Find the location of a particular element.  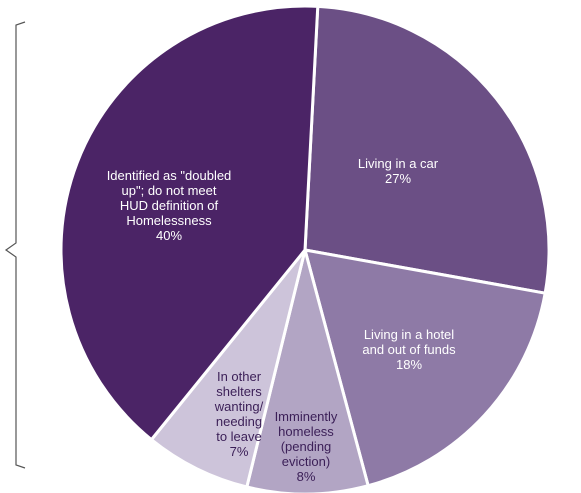

slice-label: Living in a hotel and out of funds 18% is located at coordinates (409, 349).